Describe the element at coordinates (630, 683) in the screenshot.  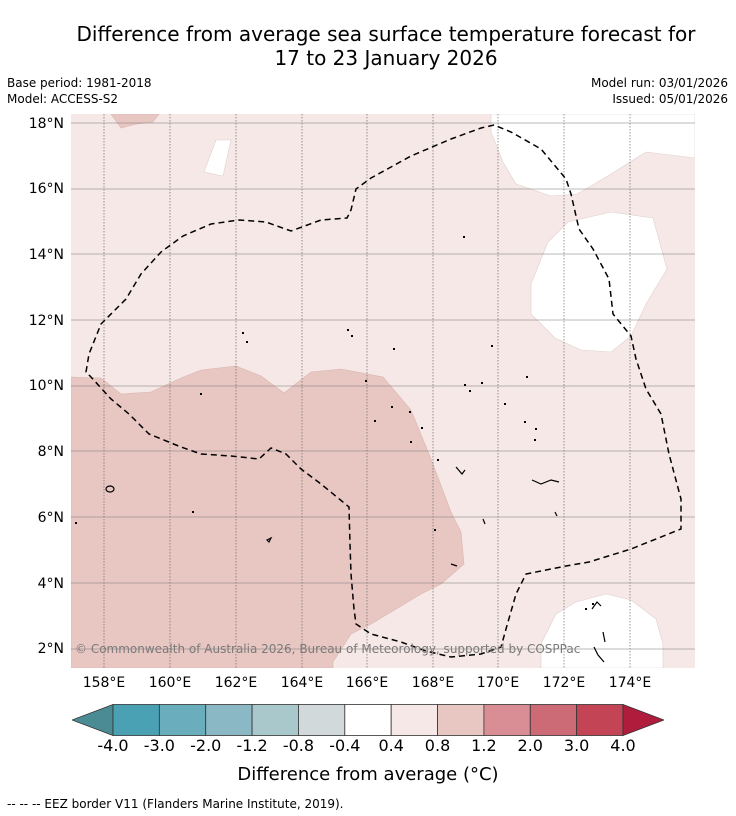
I see `lon-label-174: 174°E` at that location.